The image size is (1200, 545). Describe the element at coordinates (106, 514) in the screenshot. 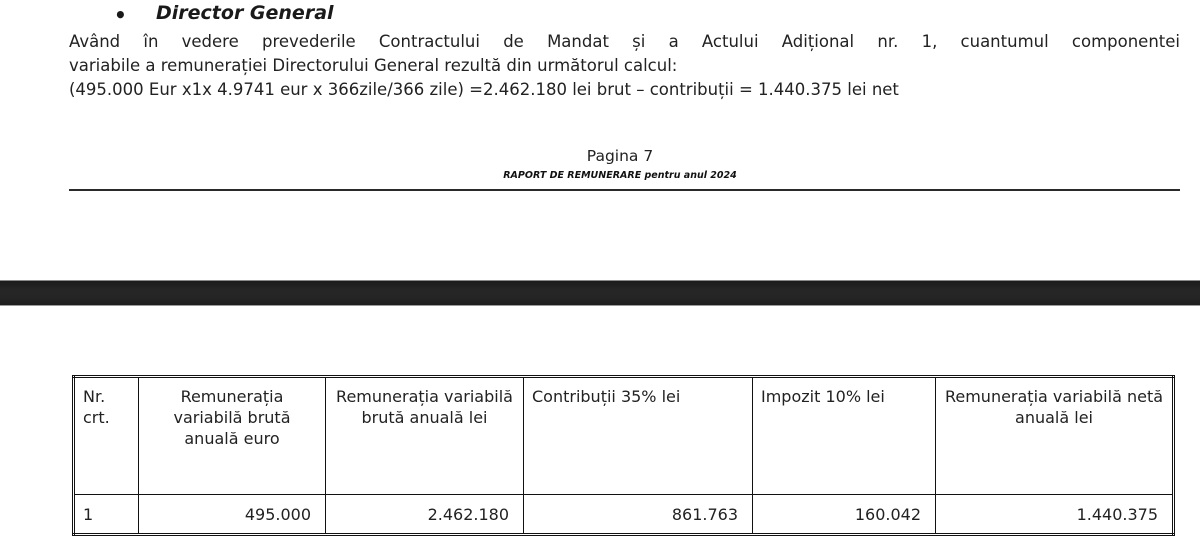

I see `cell-nr-crt: 1` at that location.